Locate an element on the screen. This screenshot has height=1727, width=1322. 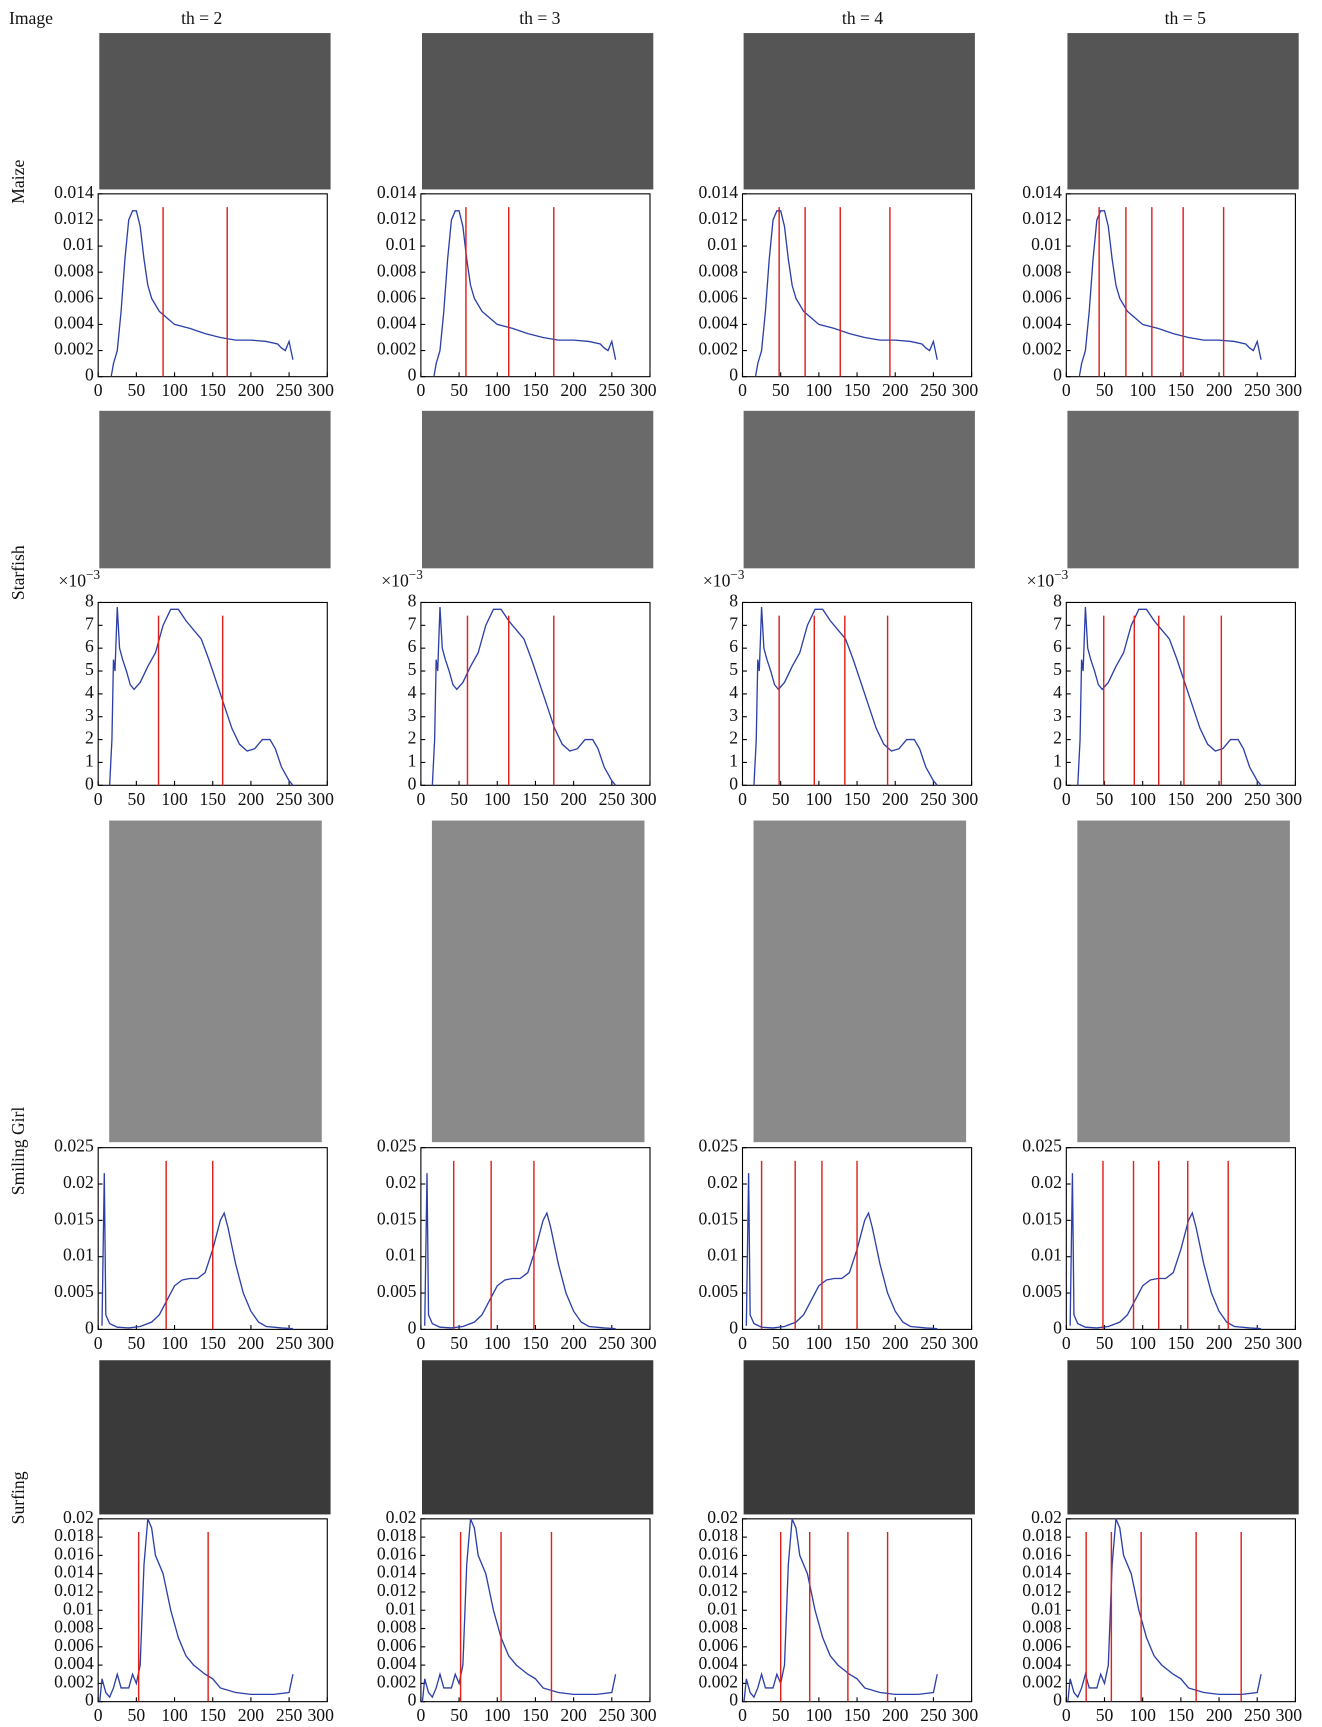
y-tick-label: 0.015 is located at coordinates (74, 1218).